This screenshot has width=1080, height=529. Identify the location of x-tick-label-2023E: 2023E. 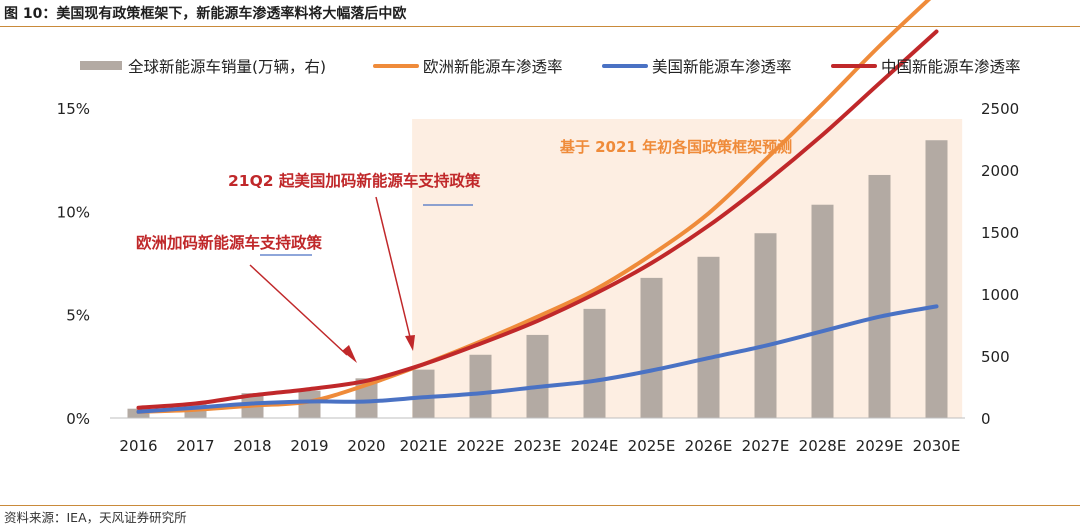
(538, 446).